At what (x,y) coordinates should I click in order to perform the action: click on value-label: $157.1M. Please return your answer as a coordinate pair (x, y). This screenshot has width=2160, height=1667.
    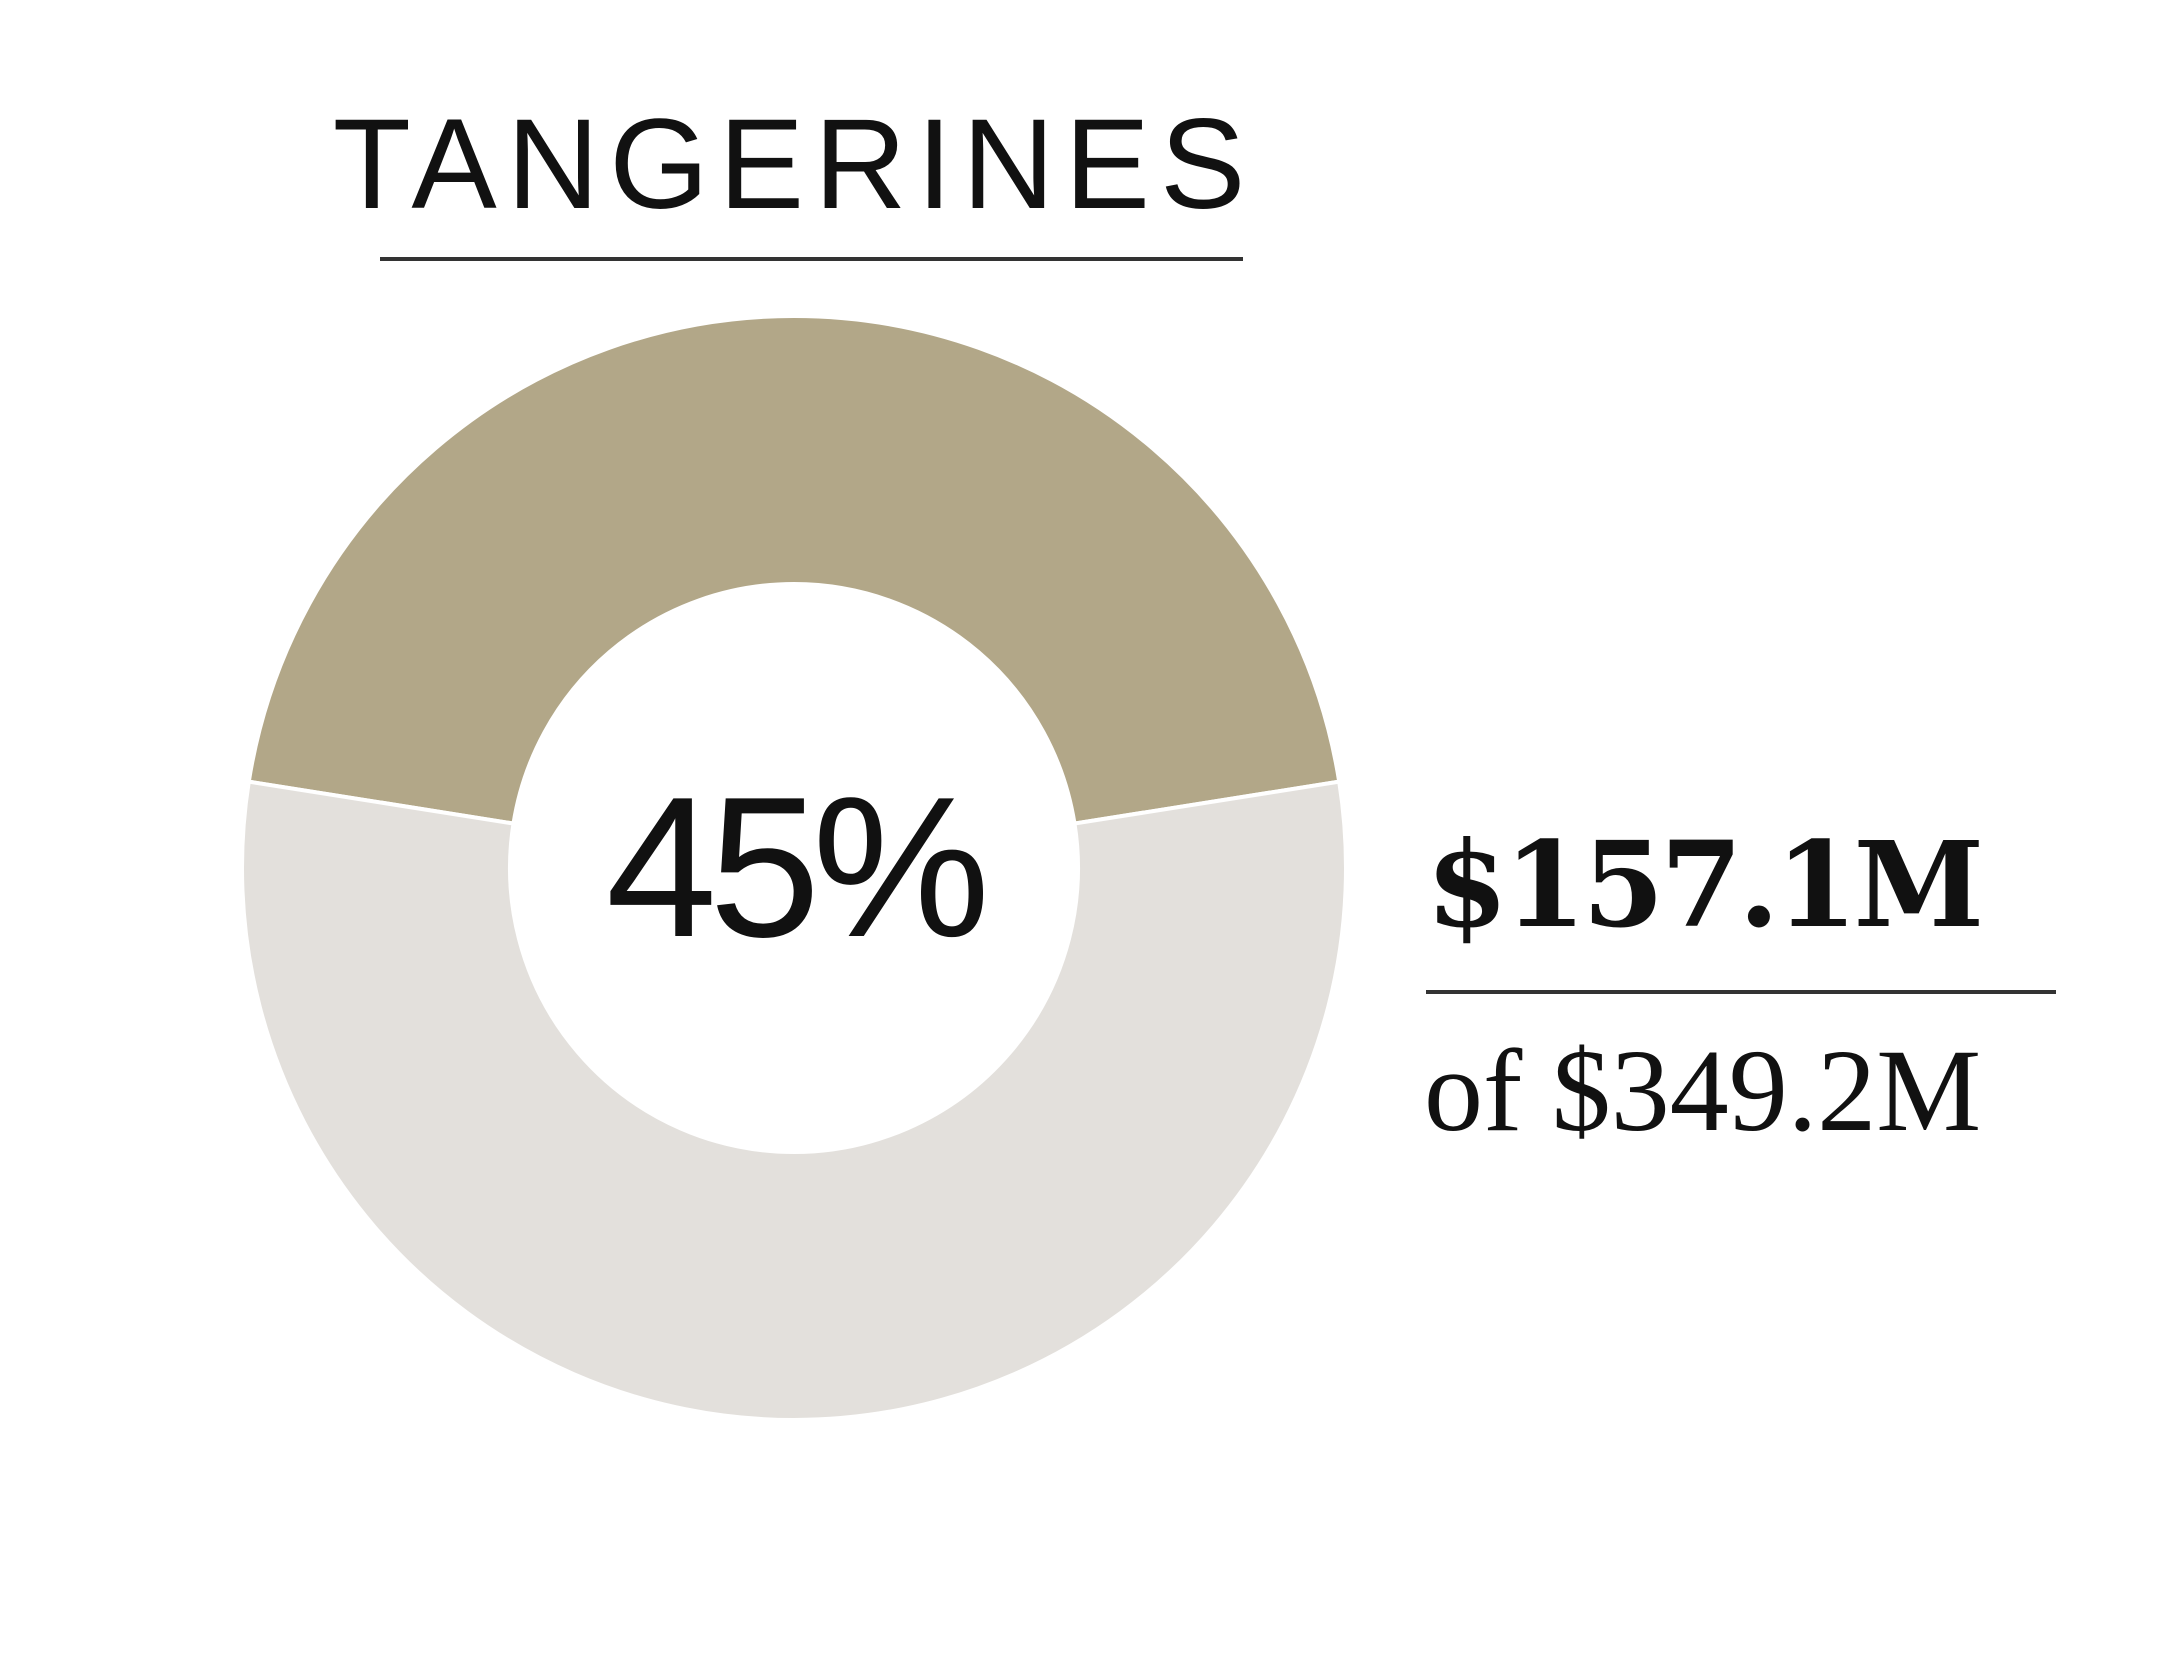
    Looking at the image, I should click on (1703, 884).